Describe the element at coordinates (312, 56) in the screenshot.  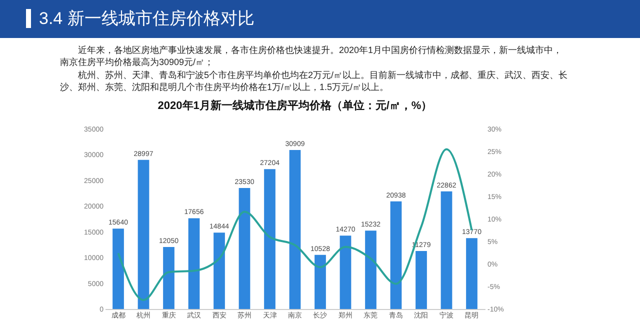
I see `text: 近年来，各地区房地产事业快速发展，各市住房价格也快速提升。2020年1月中国房价行情检测数据显示，新一线城市中，南京住房平均价格最高为30909元/㎡；` at that location.